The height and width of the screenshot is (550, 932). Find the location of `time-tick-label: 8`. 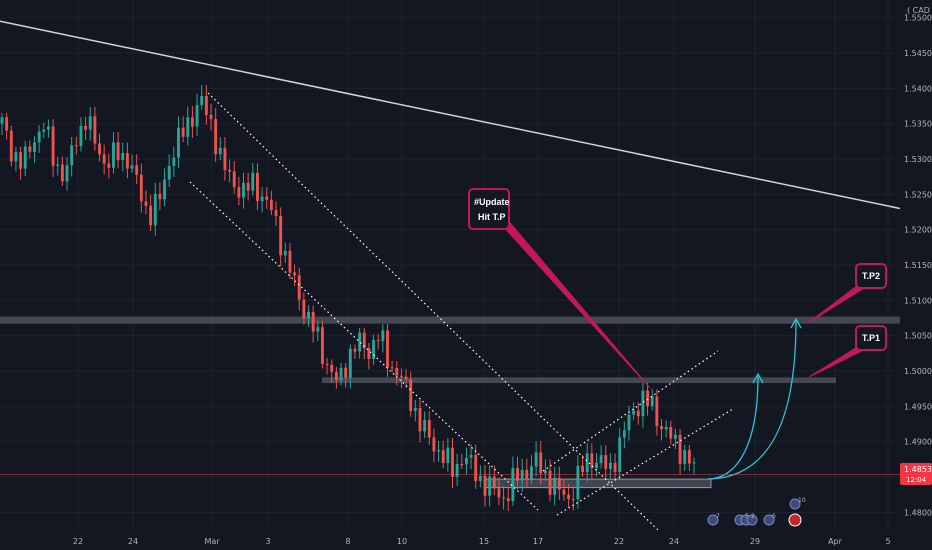

time-tick-label: 8 is located at coordinates (347, 541).